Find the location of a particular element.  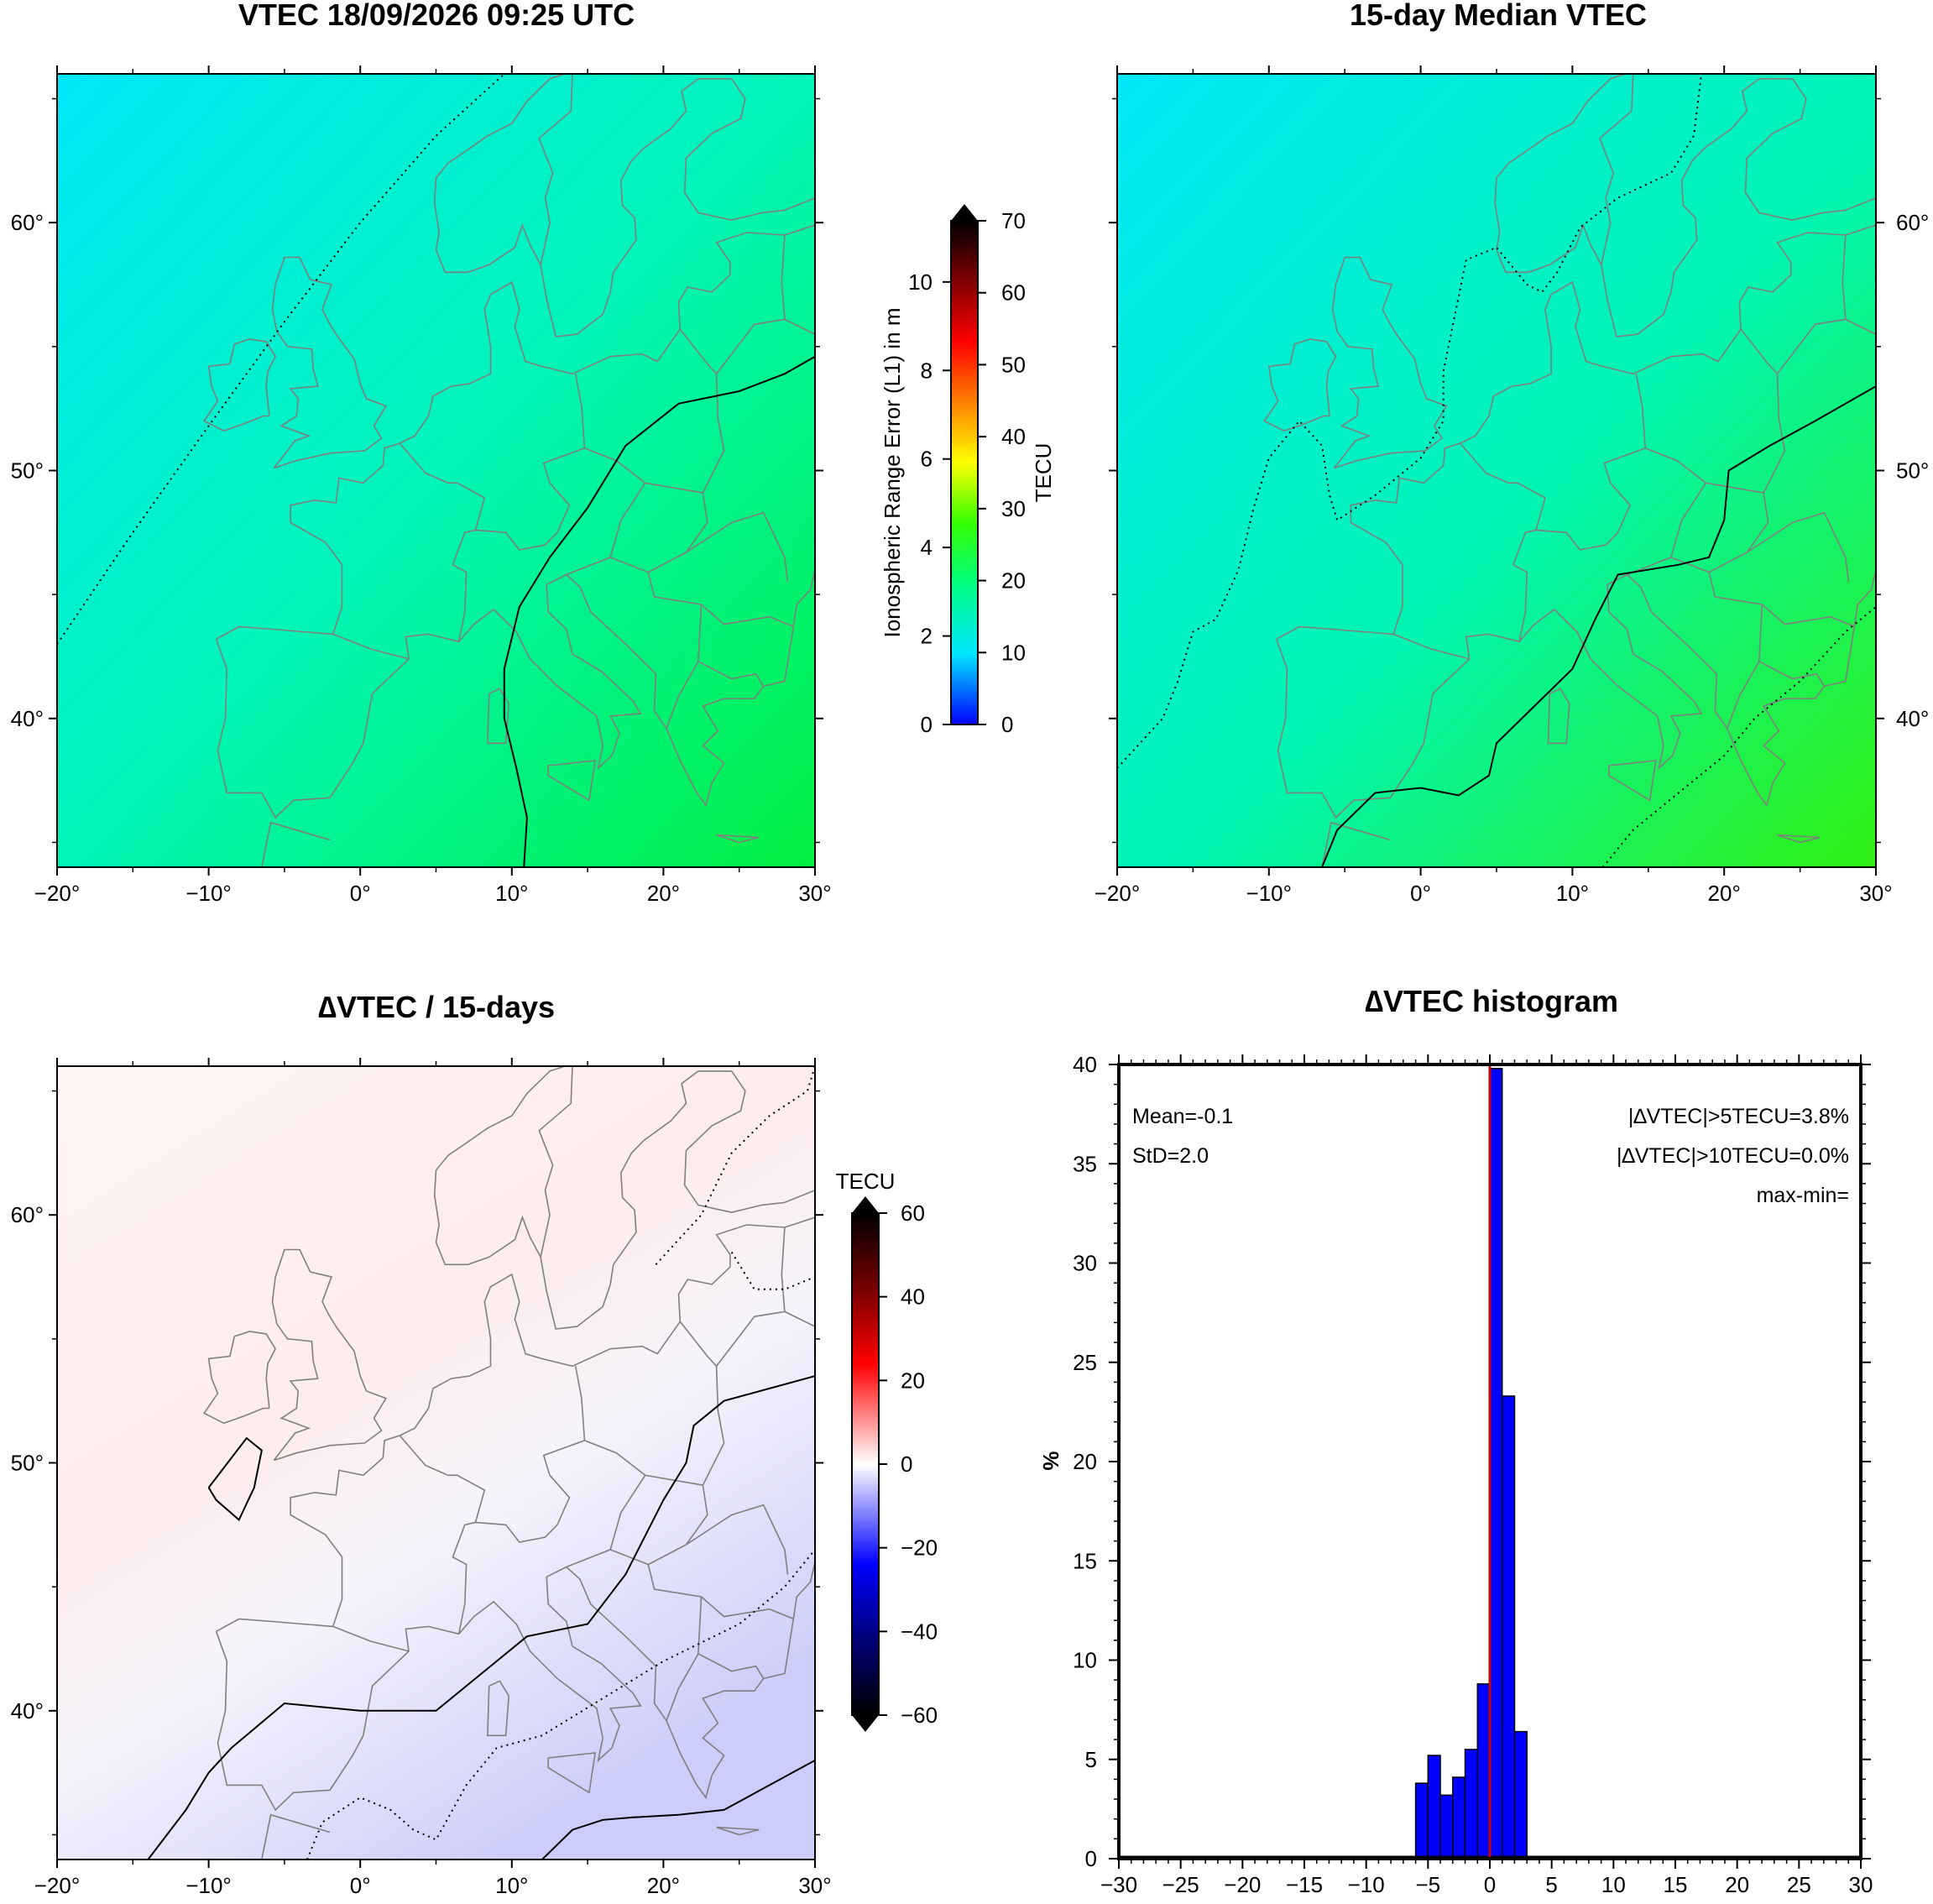

delta-colorbar: 60 40 20 0 −20 −40 −60 TECU is located at coordinates (887, 1450).